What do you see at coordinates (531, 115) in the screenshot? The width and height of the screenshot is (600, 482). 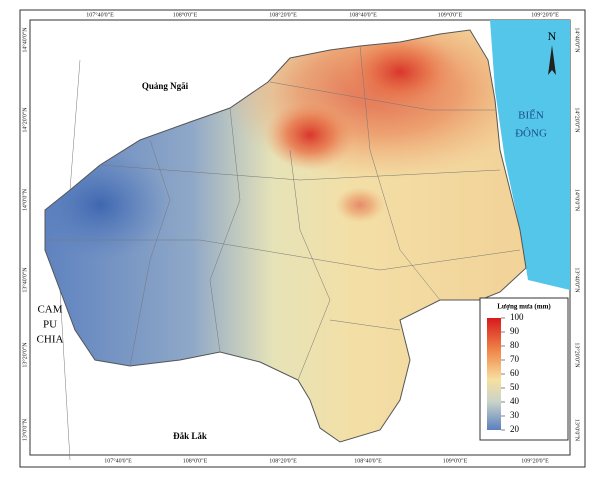 I see `sea-label: BIỂN` at bounding box center [531, 115].